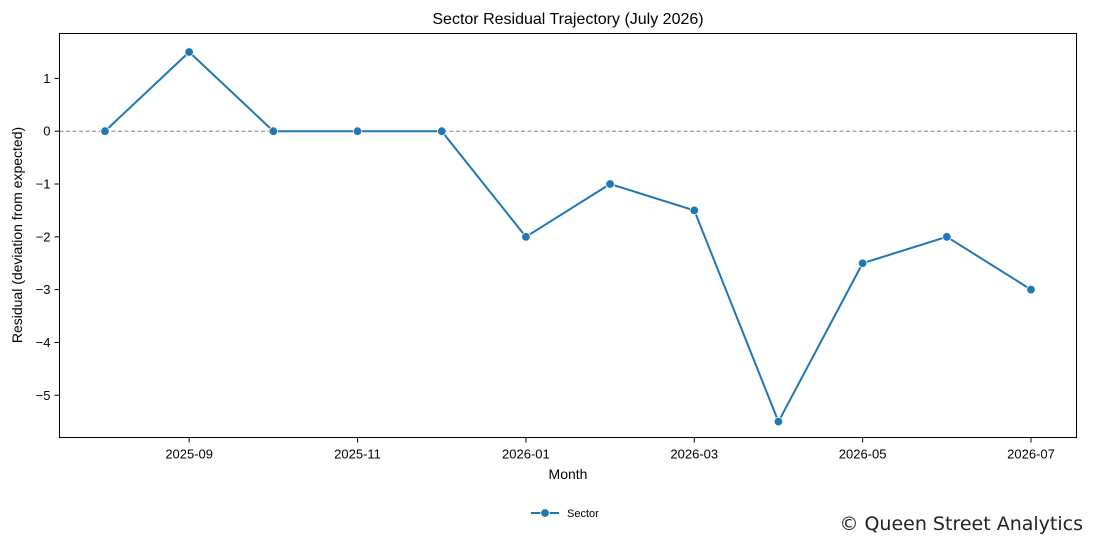 This screenshot has height=546, width=1095. I want to click on y-tick-label: −3, so click(43, 289).